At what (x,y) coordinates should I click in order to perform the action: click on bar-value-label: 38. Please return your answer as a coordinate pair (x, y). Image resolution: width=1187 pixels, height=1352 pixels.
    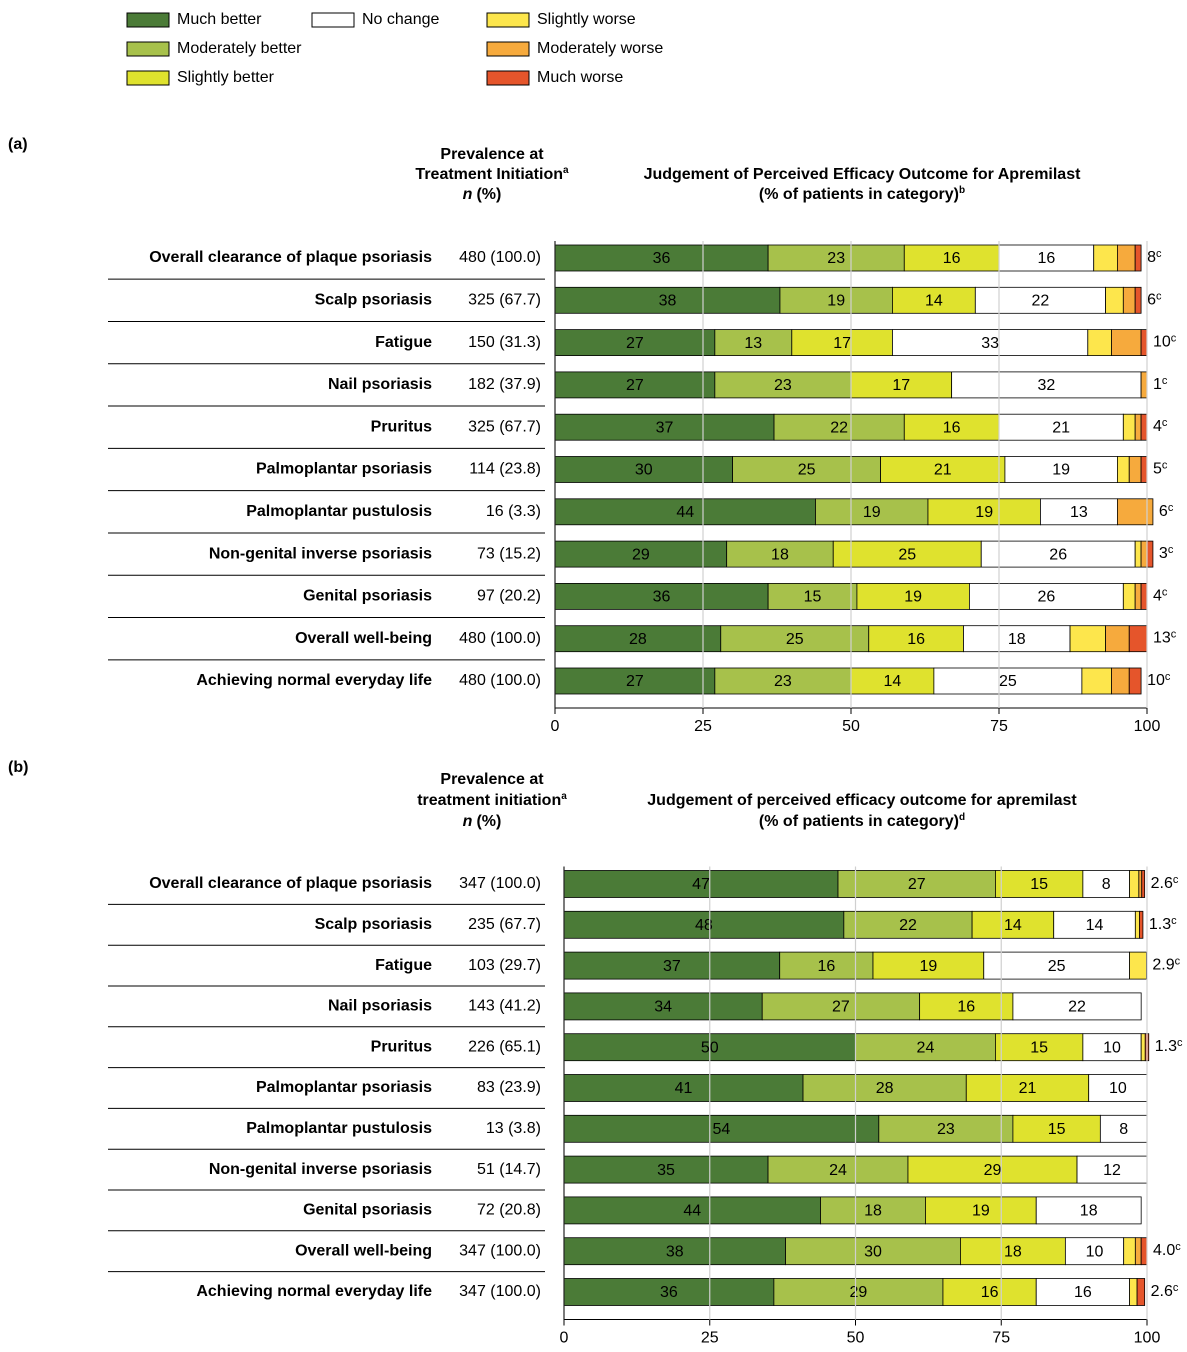
    Looking at the image, I should click on (668, 301).